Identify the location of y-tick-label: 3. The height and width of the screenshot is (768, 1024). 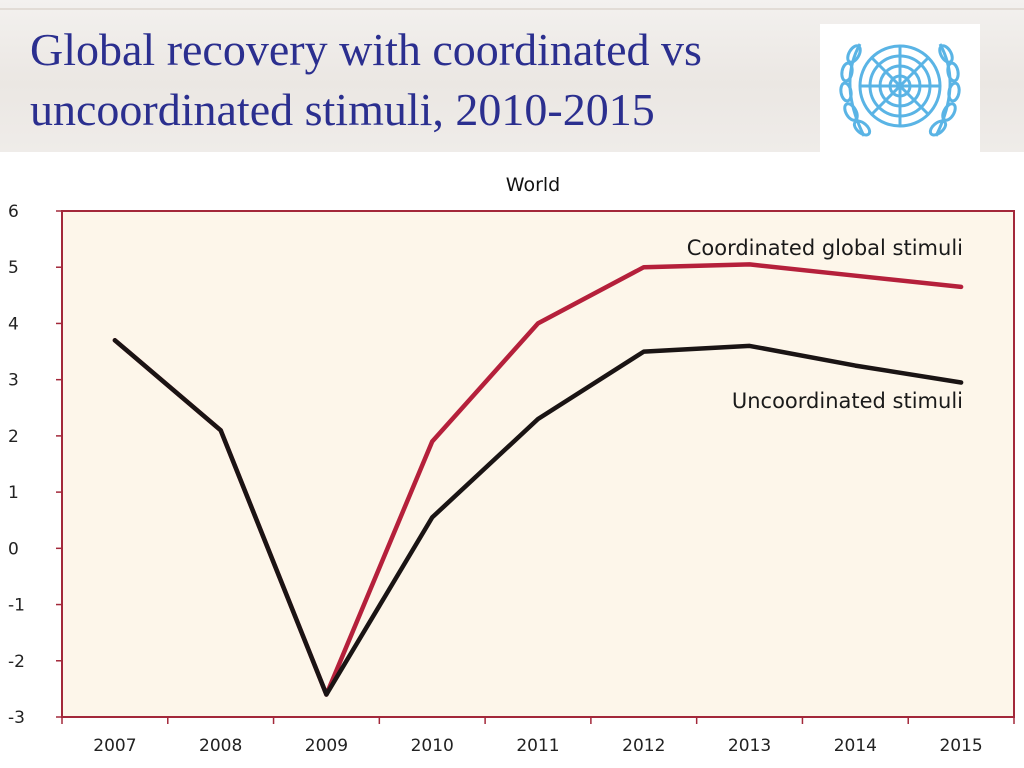
(13, 381).